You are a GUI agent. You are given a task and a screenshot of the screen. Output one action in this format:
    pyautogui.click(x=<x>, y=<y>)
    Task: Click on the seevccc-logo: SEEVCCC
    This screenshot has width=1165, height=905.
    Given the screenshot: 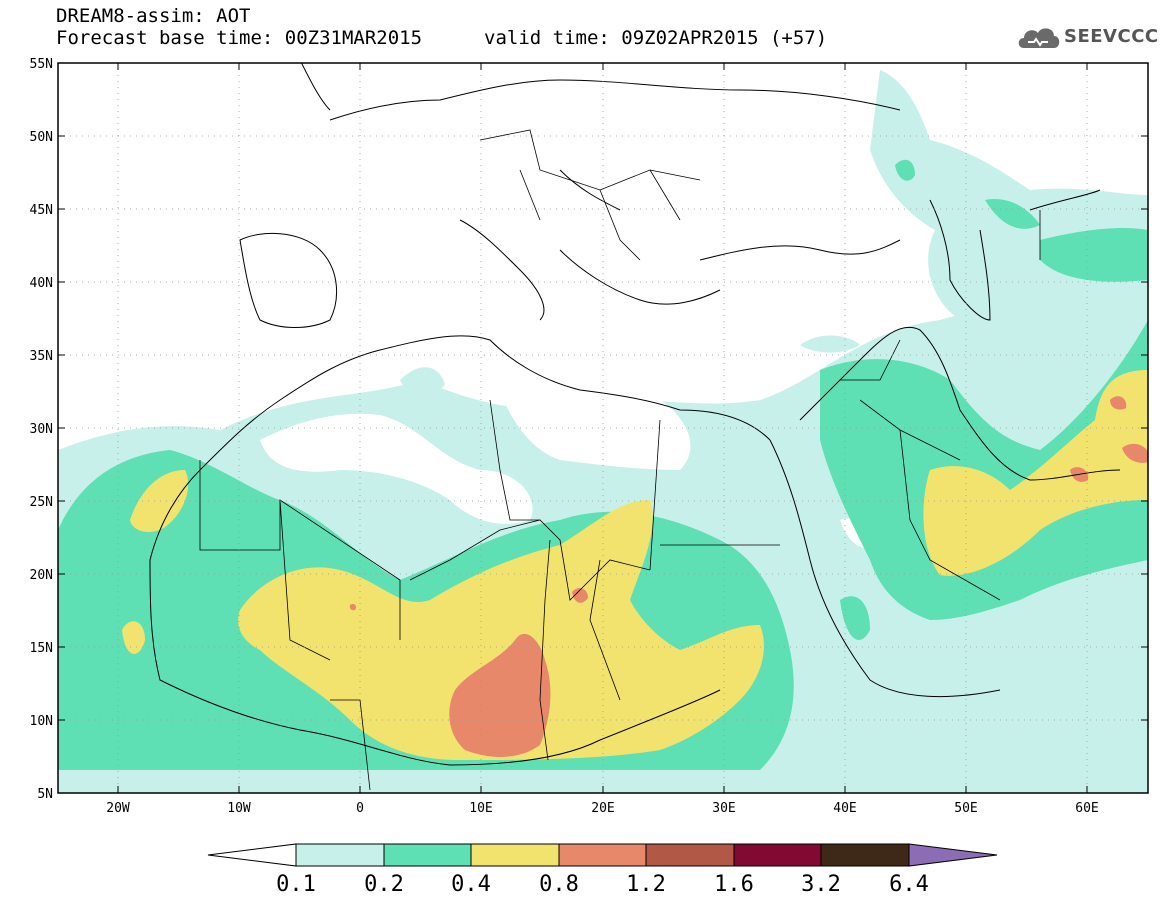 What is the action you would take?
    pyautogui.click(x=1087, y=38)
    